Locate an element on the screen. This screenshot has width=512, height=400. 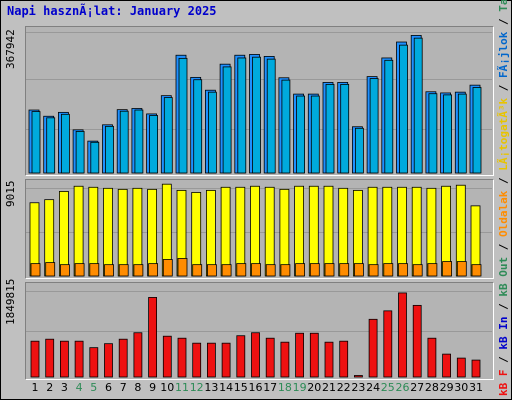
x-tick-label: 29 is located at coordinates (446, 387).